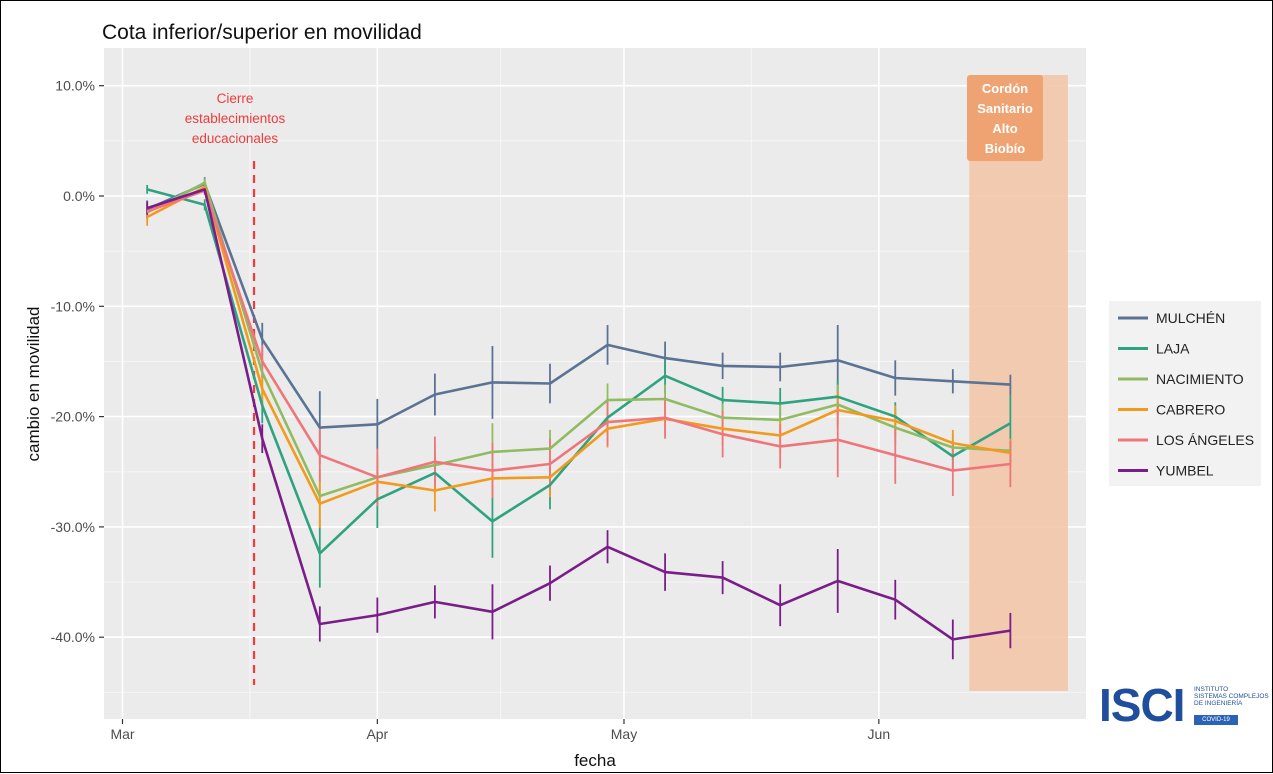 The image size is (1273, 774). I want to click on y-tick-label: -10.0%, so click(73, 306).